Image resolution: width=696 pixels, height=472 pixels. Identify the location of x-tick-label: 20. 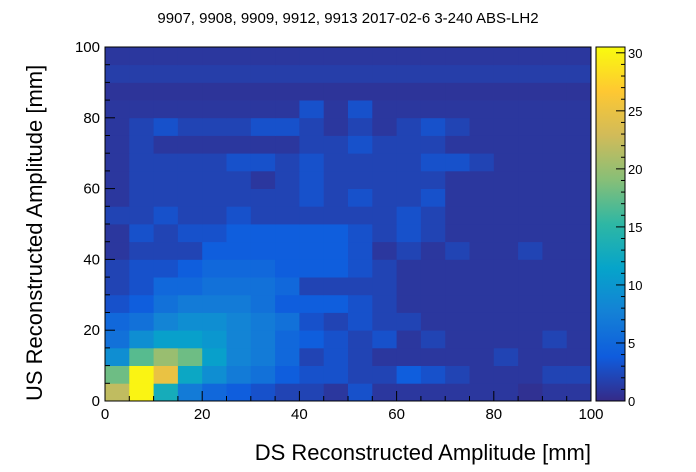
(202, 414).